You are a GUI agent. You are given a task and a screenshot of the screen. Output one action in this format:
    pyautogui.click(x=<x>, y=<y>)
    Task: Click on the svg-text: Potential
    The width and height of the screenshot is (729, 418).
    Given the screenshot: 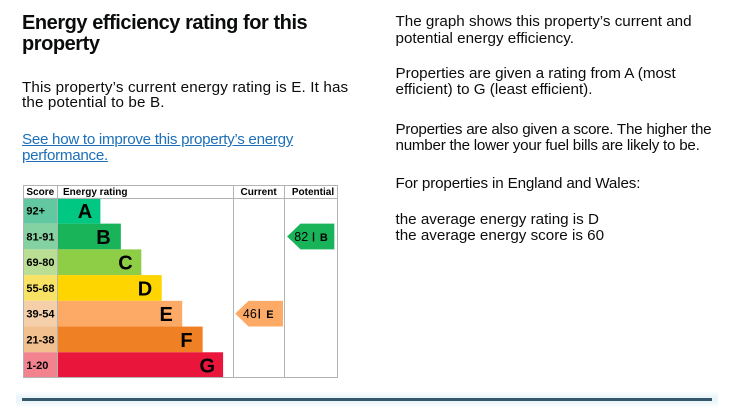 What is the action you would take?
    pyautogui.click(x=313, y=192)
    